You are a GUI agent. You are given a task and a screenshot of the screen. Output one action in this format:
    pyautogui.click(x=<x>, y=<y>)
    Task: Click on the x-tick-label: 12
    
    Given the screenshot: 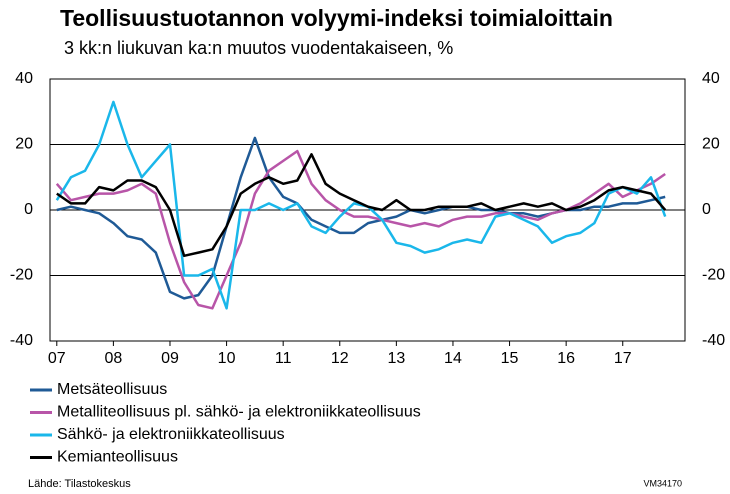 What is the action you would take?
    pyautogui.click(x=340, y=358)
    